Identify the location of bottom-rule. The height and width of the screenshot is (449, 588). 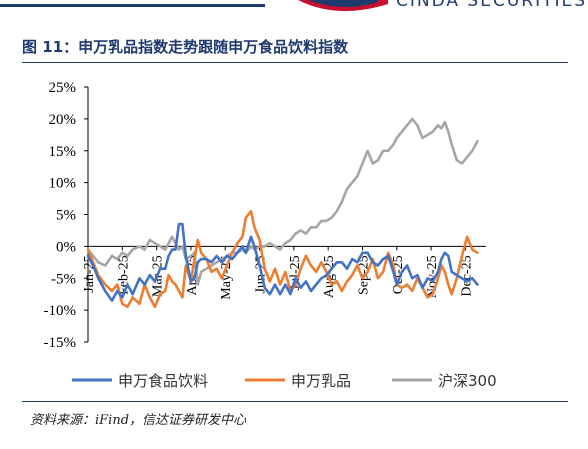
(295, 401).